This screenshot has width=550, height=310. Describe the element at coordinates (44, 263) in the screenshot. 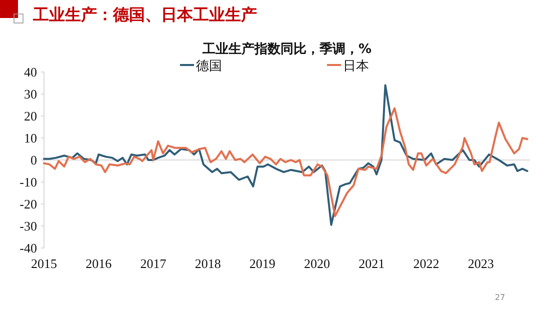

I see `x-tick-label: 2015` at that location.